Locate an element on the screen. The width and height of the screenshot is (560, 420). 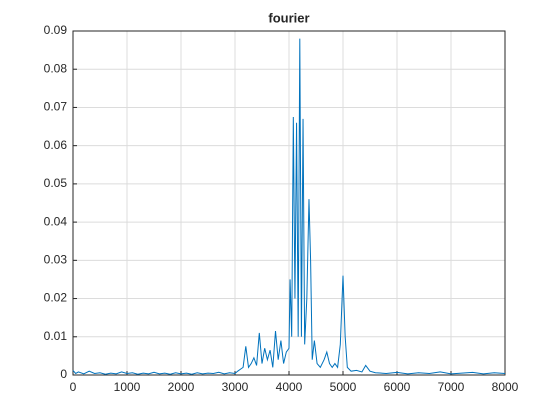
y-tick-label: 0.01 is located at coordinates (56, 336).